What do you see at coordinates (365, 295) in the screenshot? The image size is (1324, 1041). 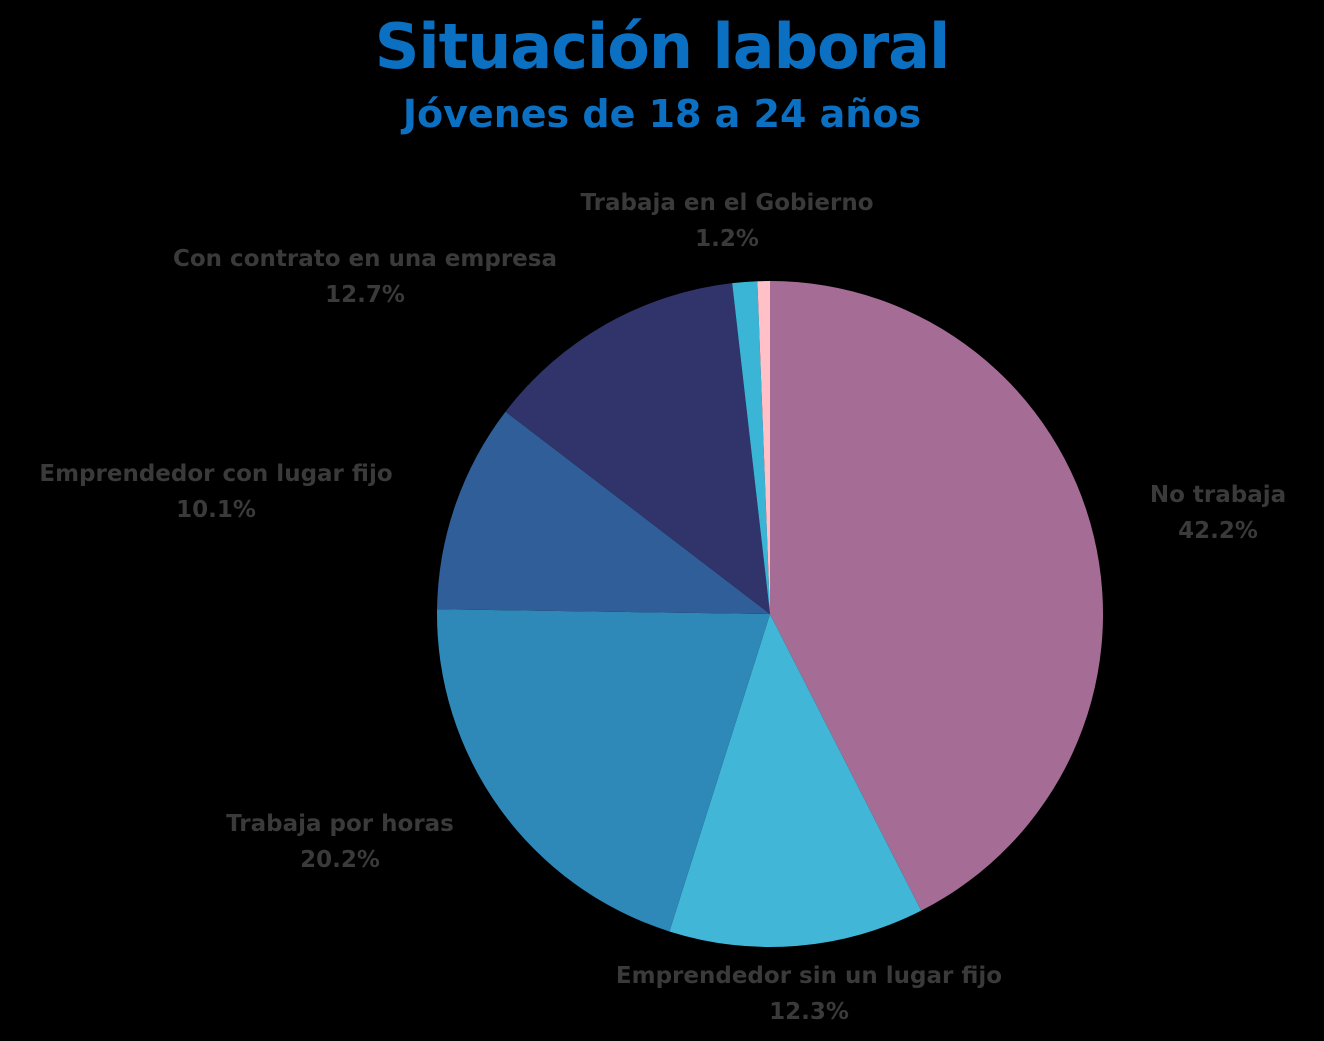 I see `slice-value-label: 12.7%` at bounding box center [365, 295].